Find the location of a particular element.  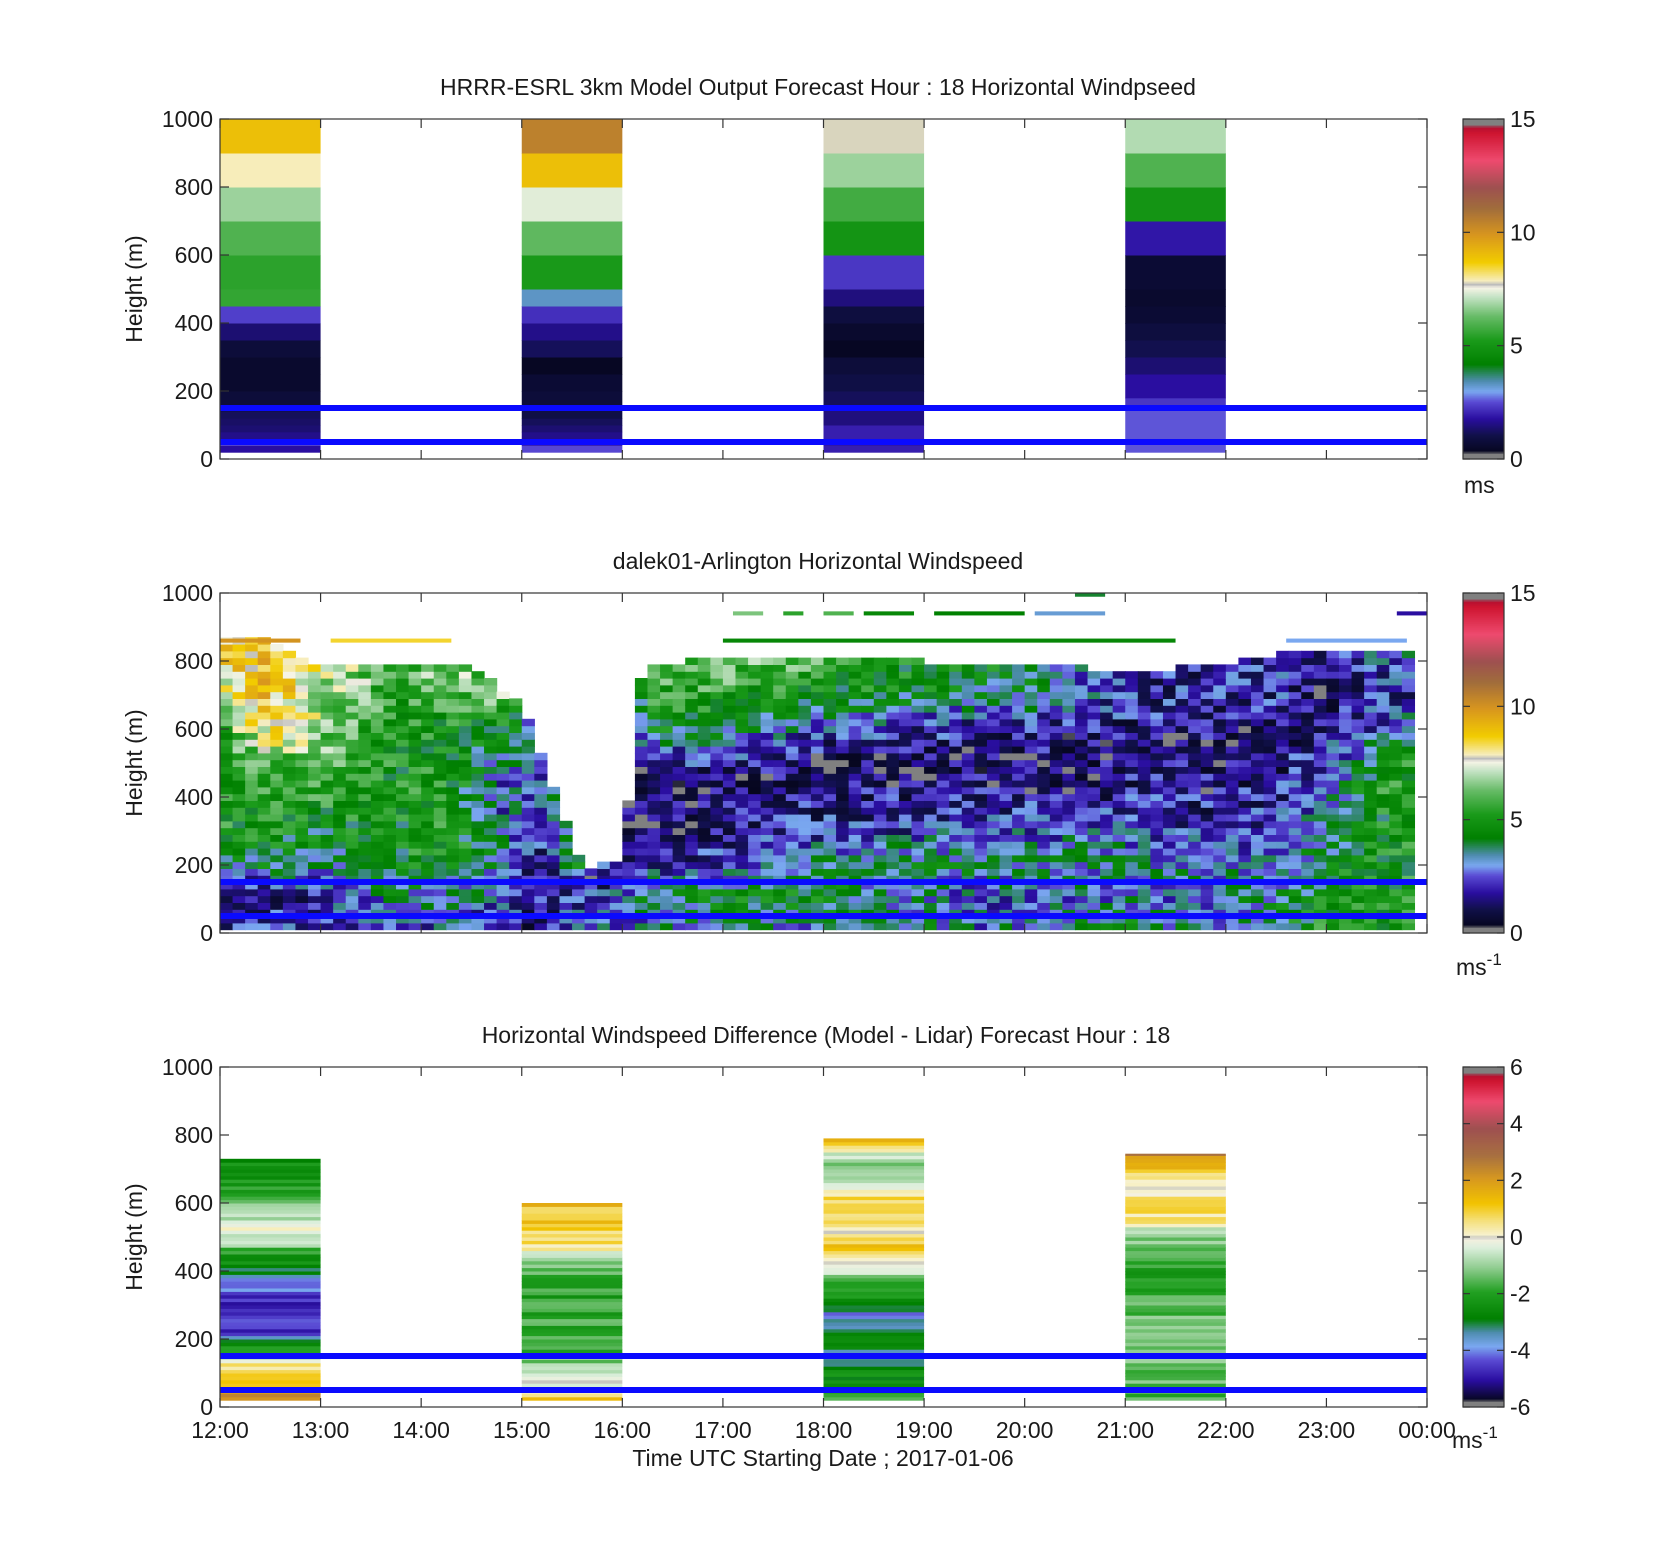

y-tick-label: 800 is located at coordinates (194, 1135).